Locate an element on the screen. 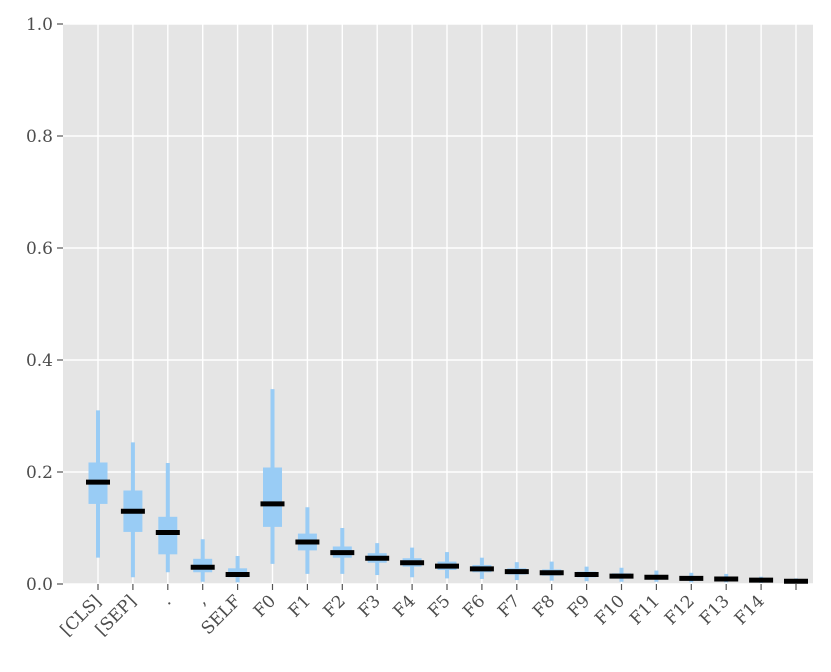 The image size is (831, 672). x-tick-label: F4 is located at coordinates (404, 606).